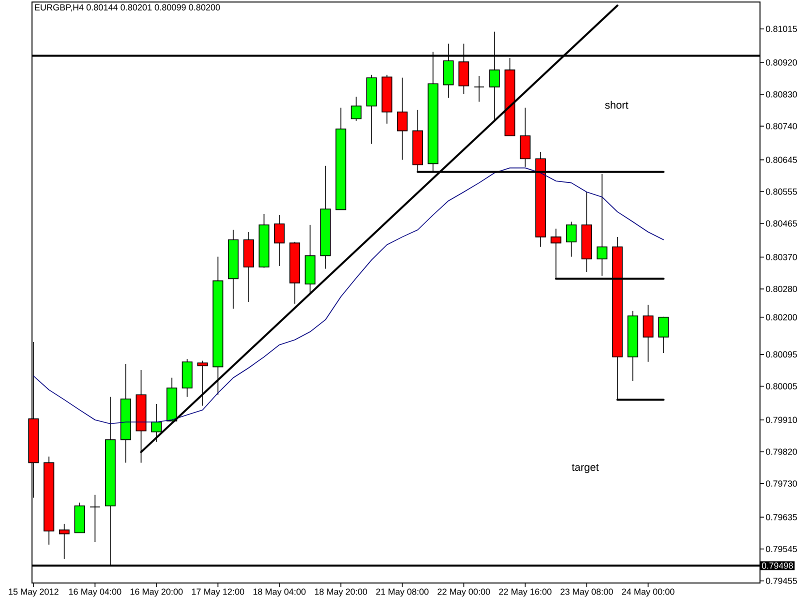 The height and width of the screenshot is (600, 800). I want to click on y-tick-label: 0.80200, so click(781, 317).